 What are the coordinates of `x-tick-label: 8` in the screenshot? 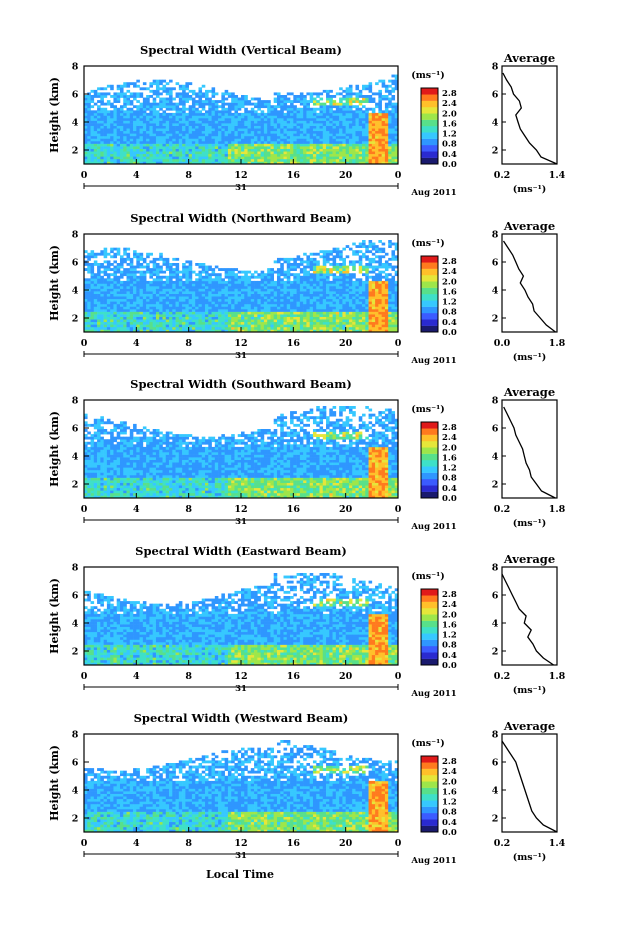 It's located at (188, 175).